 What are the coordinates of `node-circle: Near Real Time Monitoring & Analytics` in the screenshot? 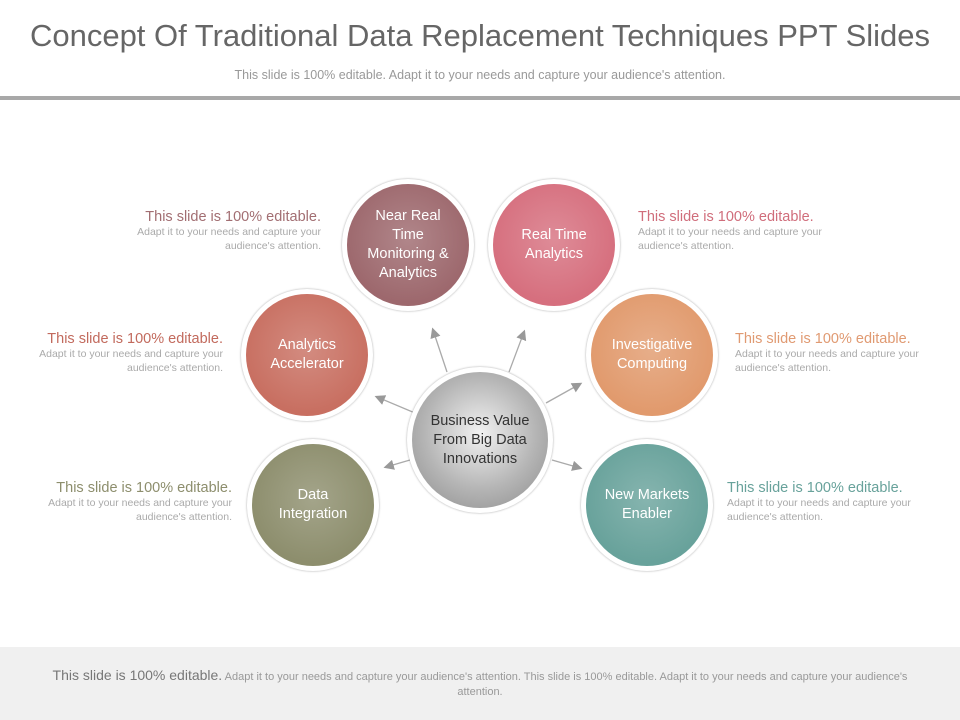 It's located at (408, 245).